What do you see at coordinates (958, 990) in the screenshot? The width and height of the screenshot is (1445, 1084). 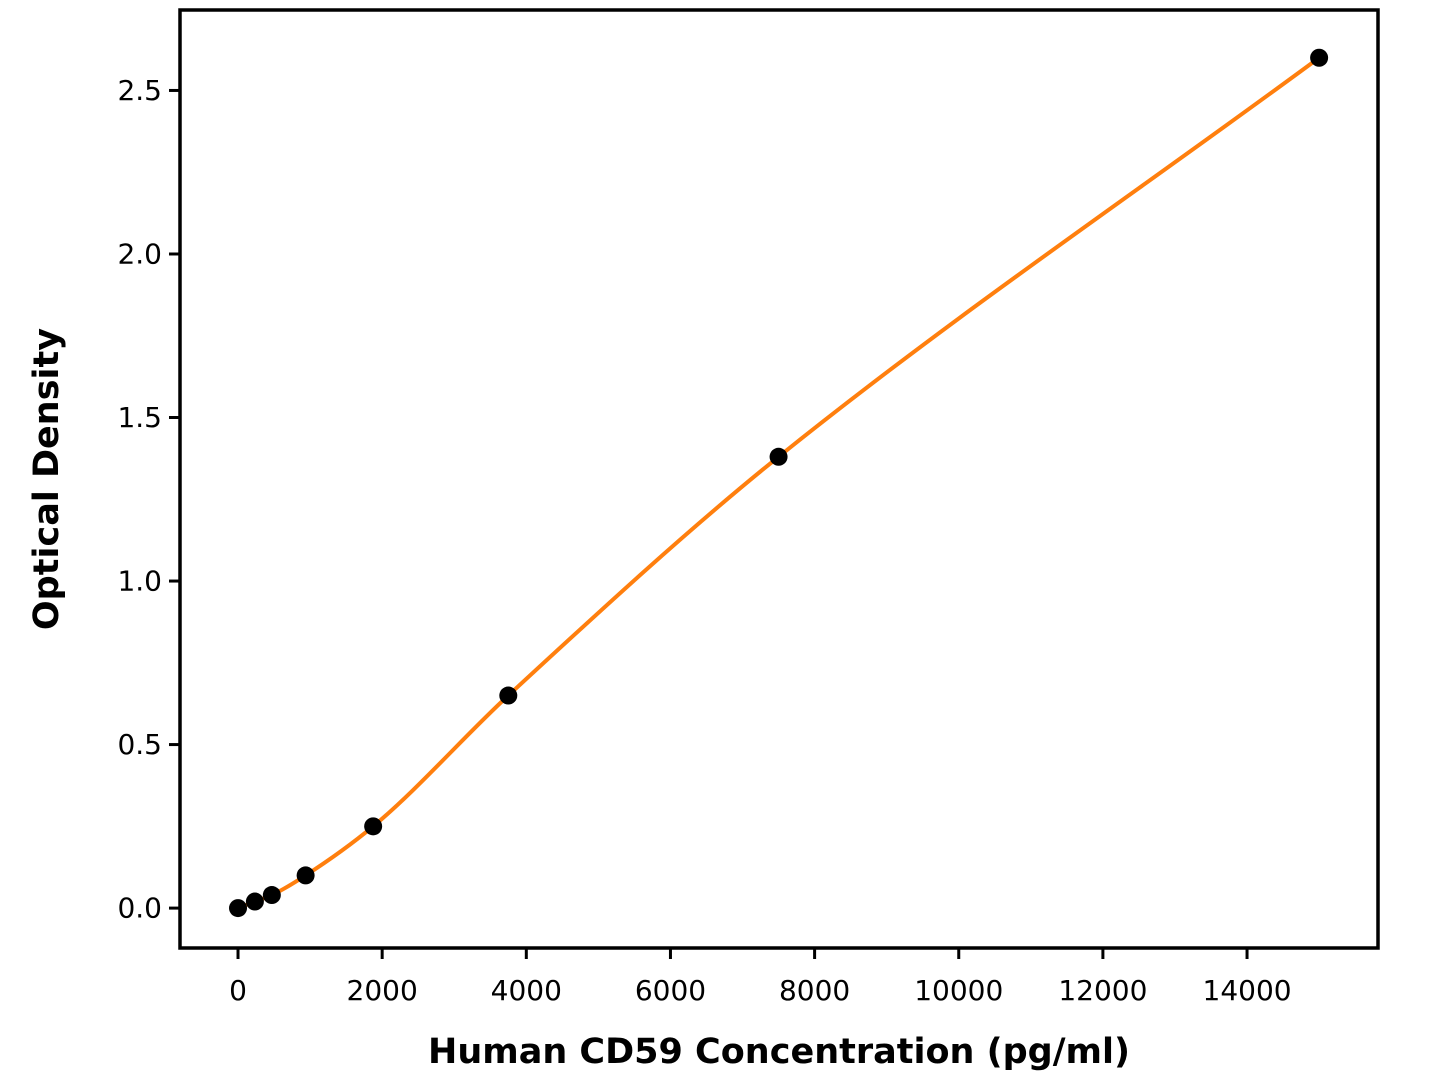 I see `x-tick-label: 10000` at bounding box center [958, 990].